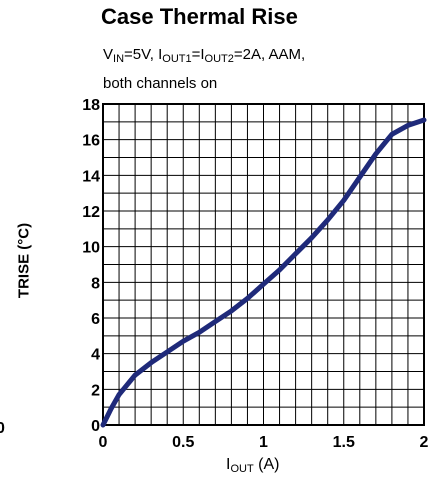  What do you see at coordinates (91, 212) in the screenshot?
I see `y-tick-label: 12` at bounding box center [91, 212].